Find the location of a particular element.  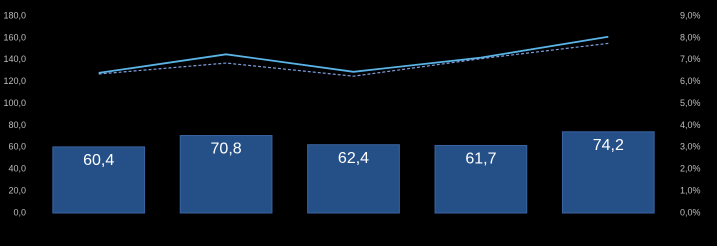

y2-tick-label: 7,0% is located at coordinates (690, 59).